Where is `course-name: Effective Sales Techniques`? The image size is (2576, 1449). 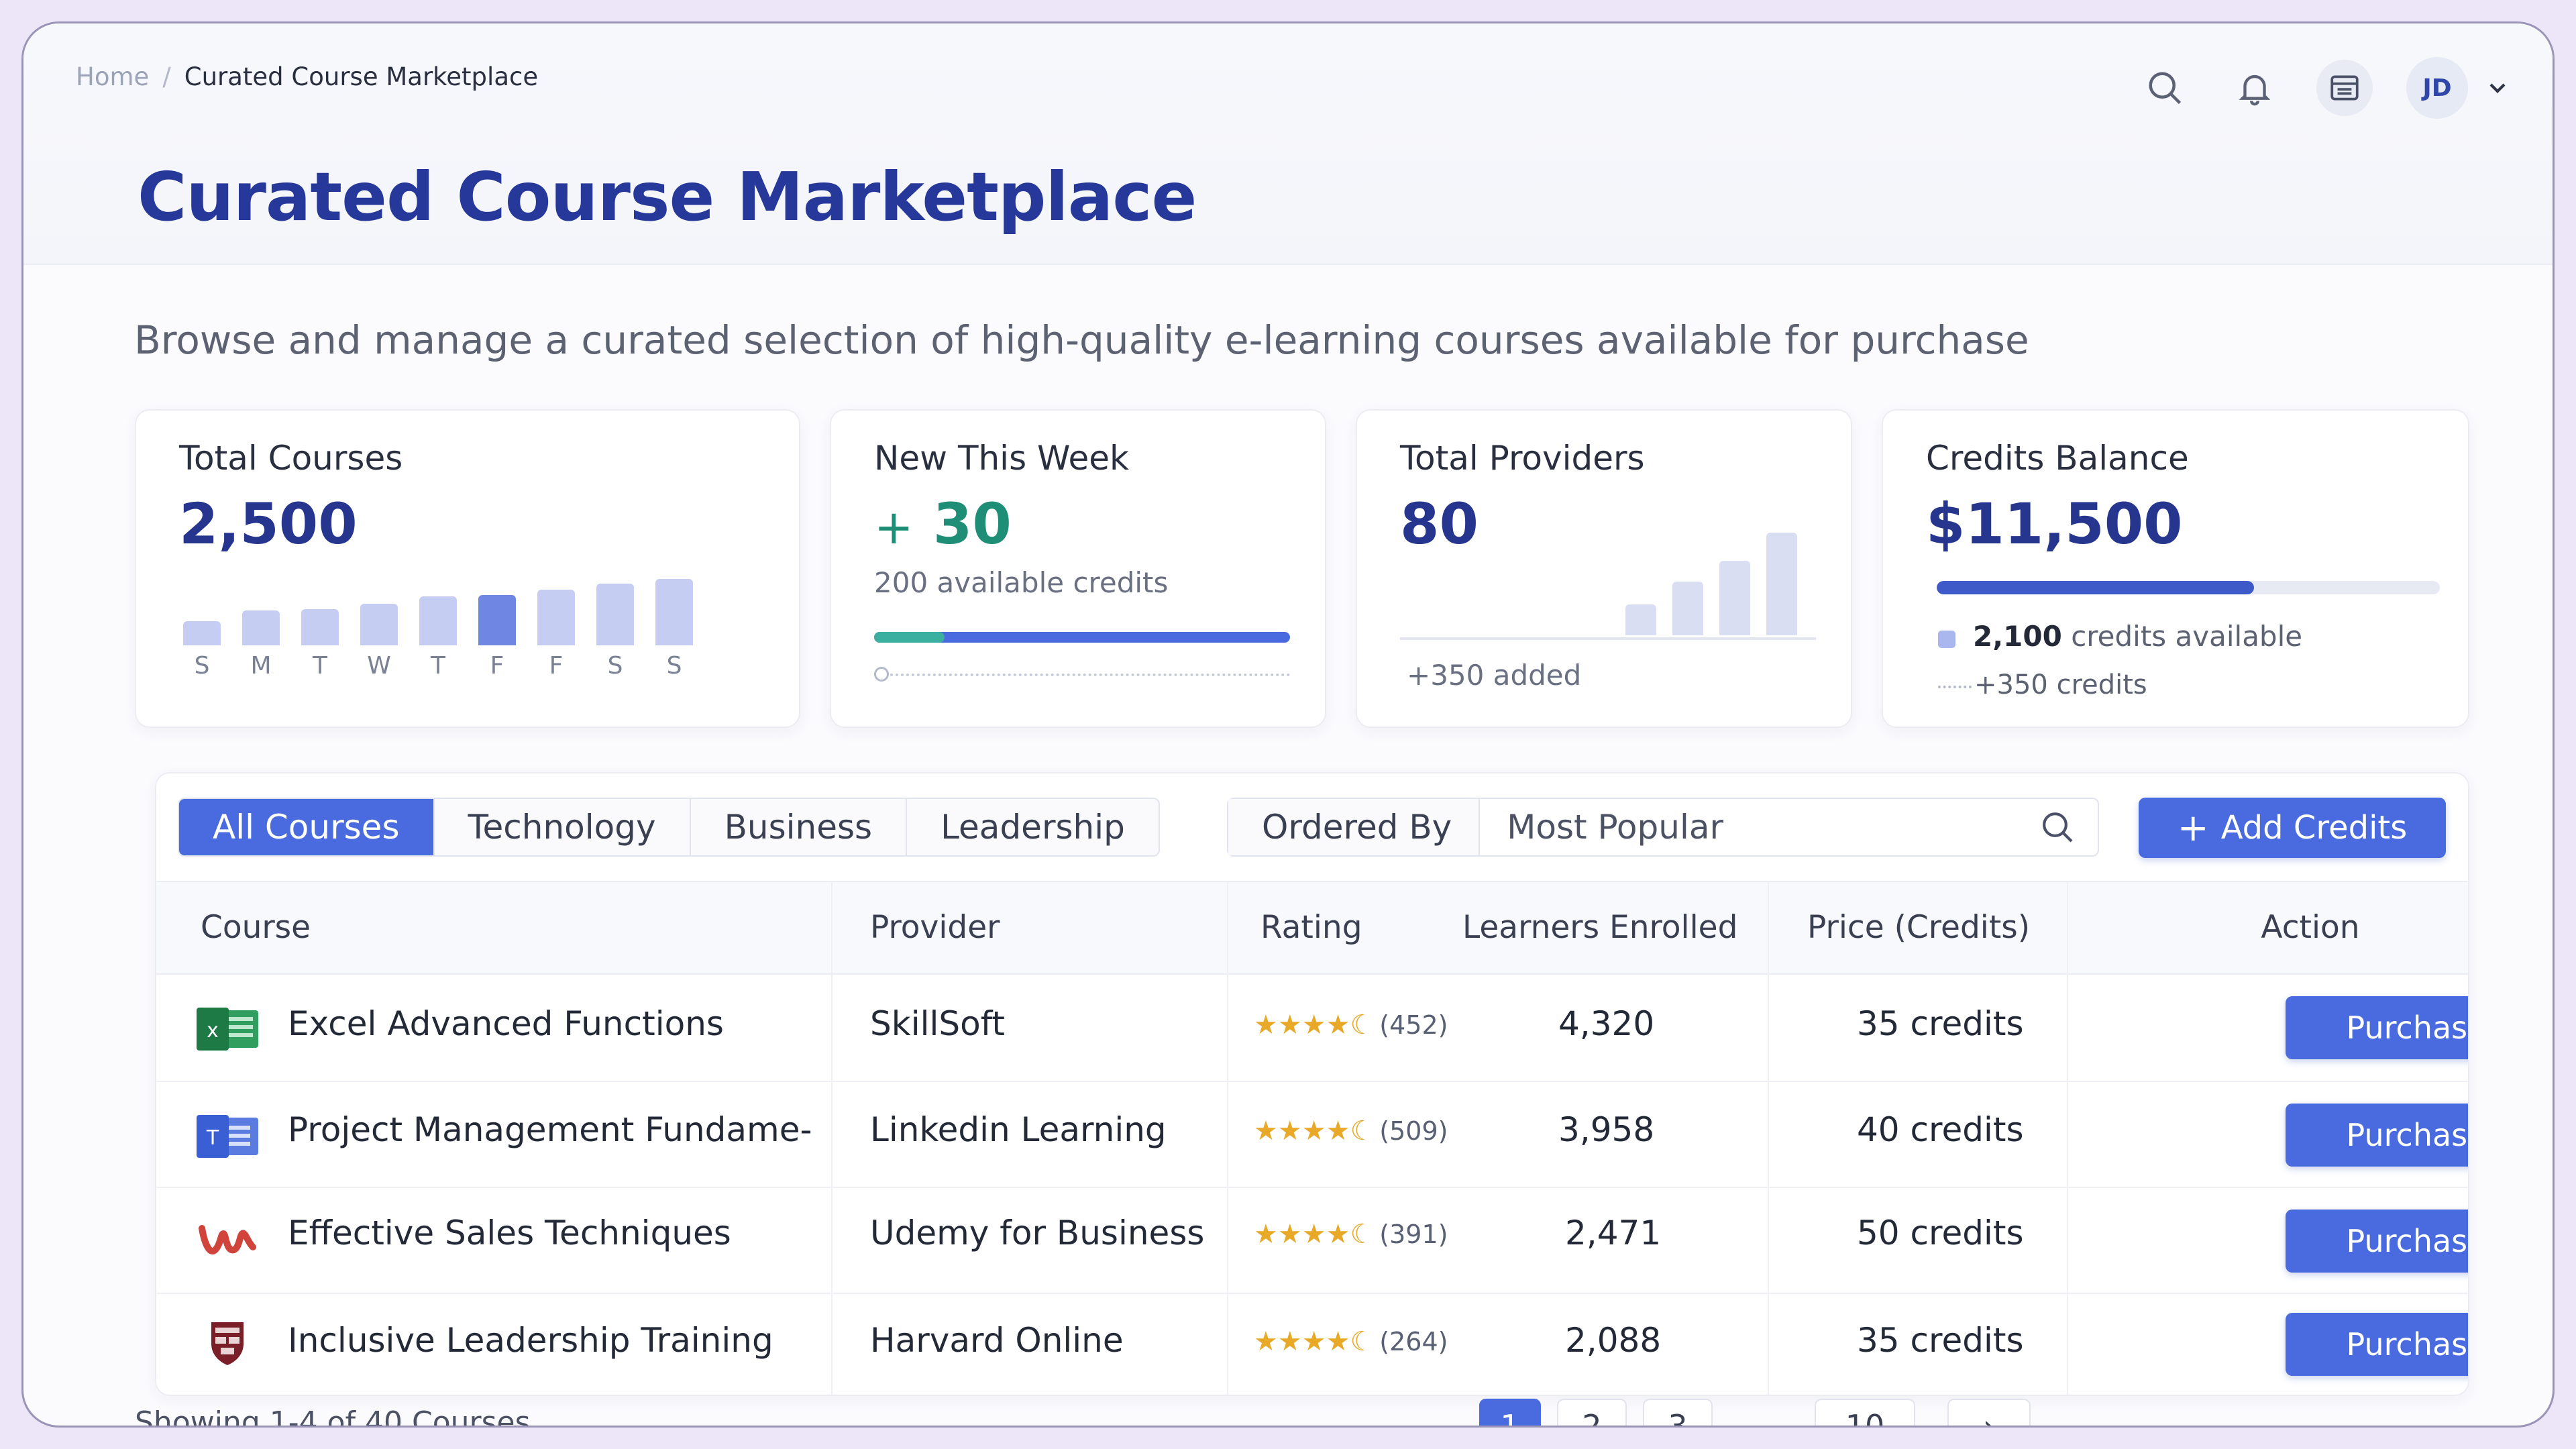
course-name: Effective Sales Techniques is located at coordinates (509, 1233).